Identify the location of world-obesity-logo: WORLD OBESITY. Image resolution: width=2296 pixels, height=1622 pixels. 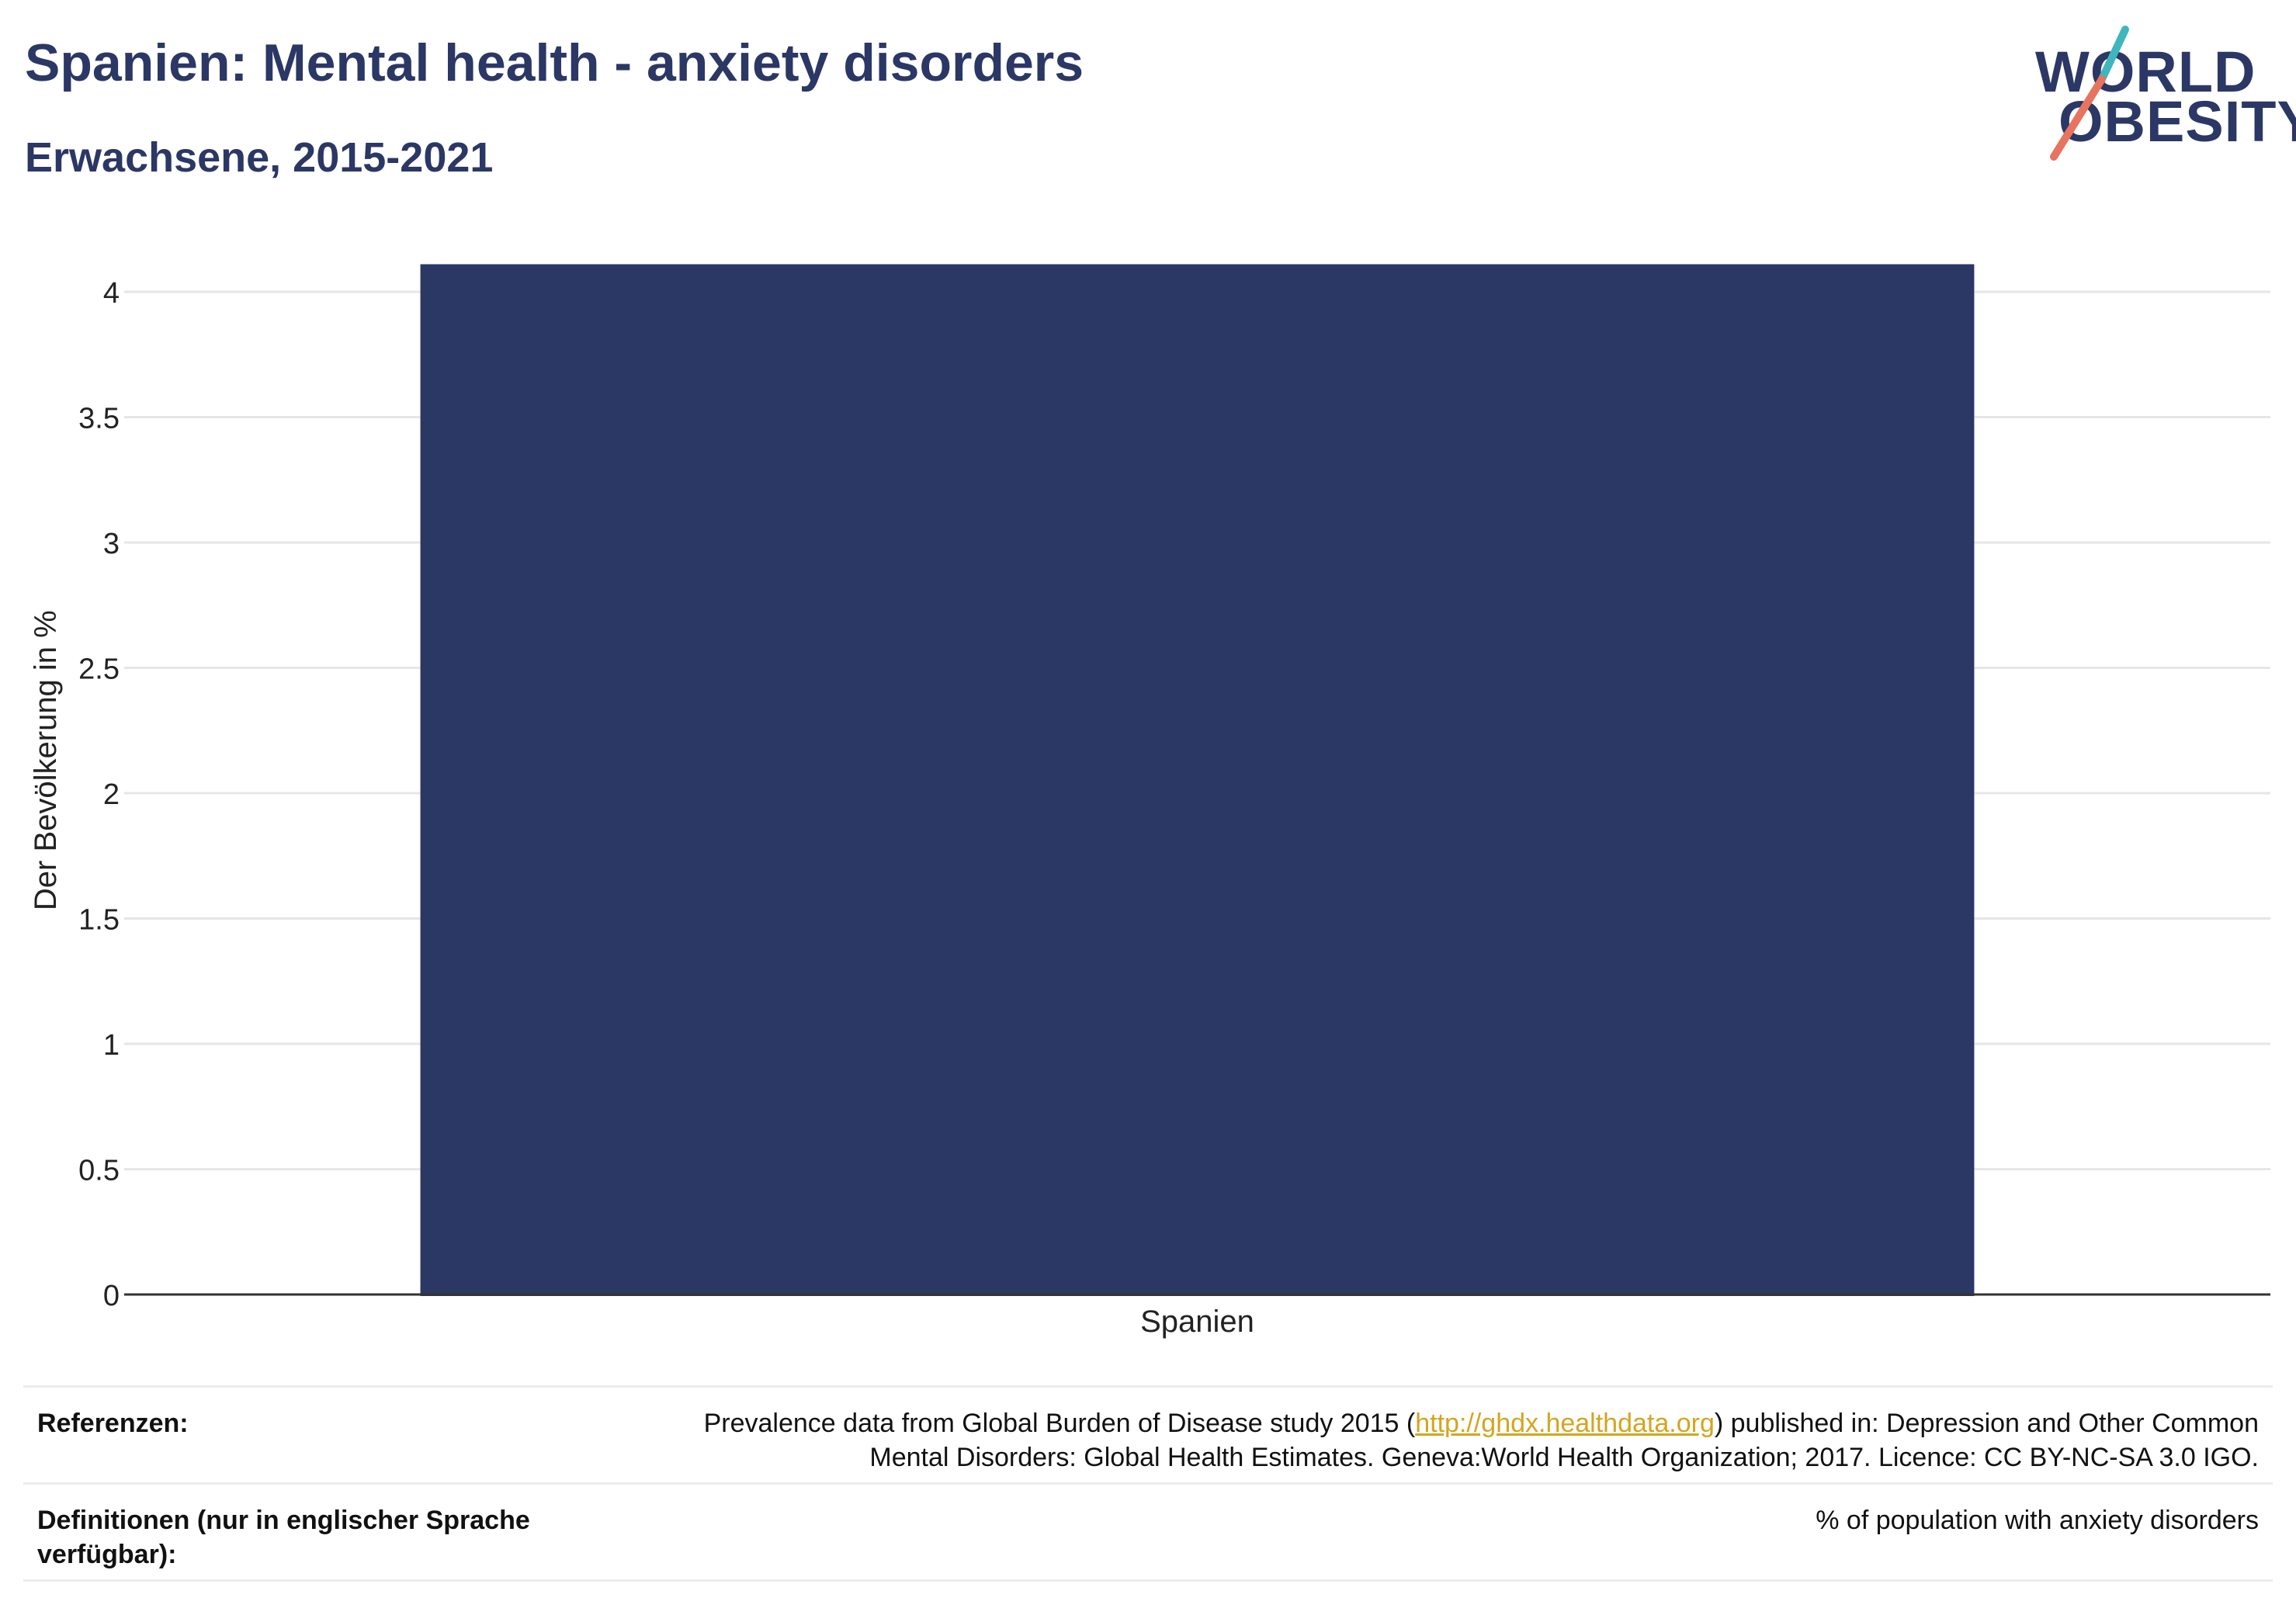
(2161, 93).